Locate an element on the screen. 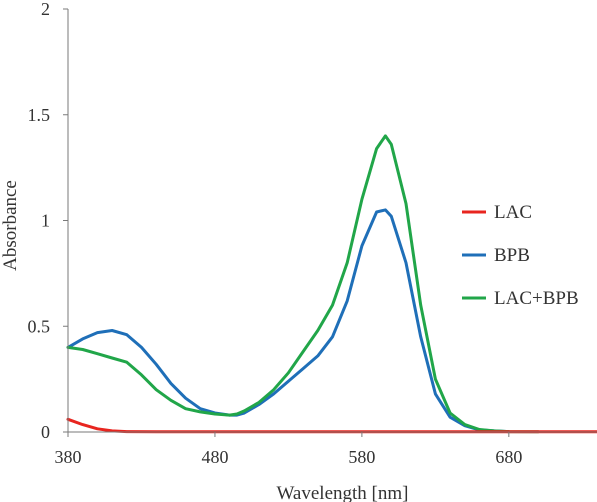 The image size is (597, 502). y-ticks: 0 0.5 1 1.5 2 is located at coordinates (48, 221).